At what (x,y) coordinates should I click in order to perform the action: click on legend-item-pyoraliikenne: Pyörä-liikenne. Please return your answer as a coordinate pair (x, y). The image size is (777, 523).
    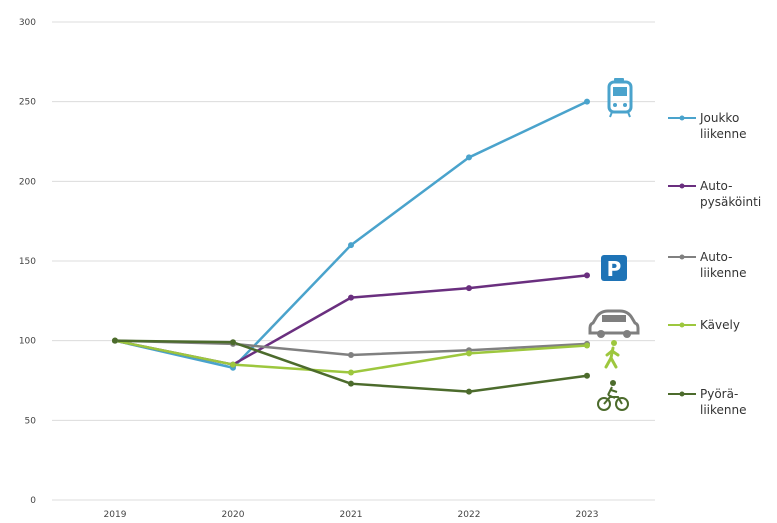
    Looking at the image, I should click on (707, 402).